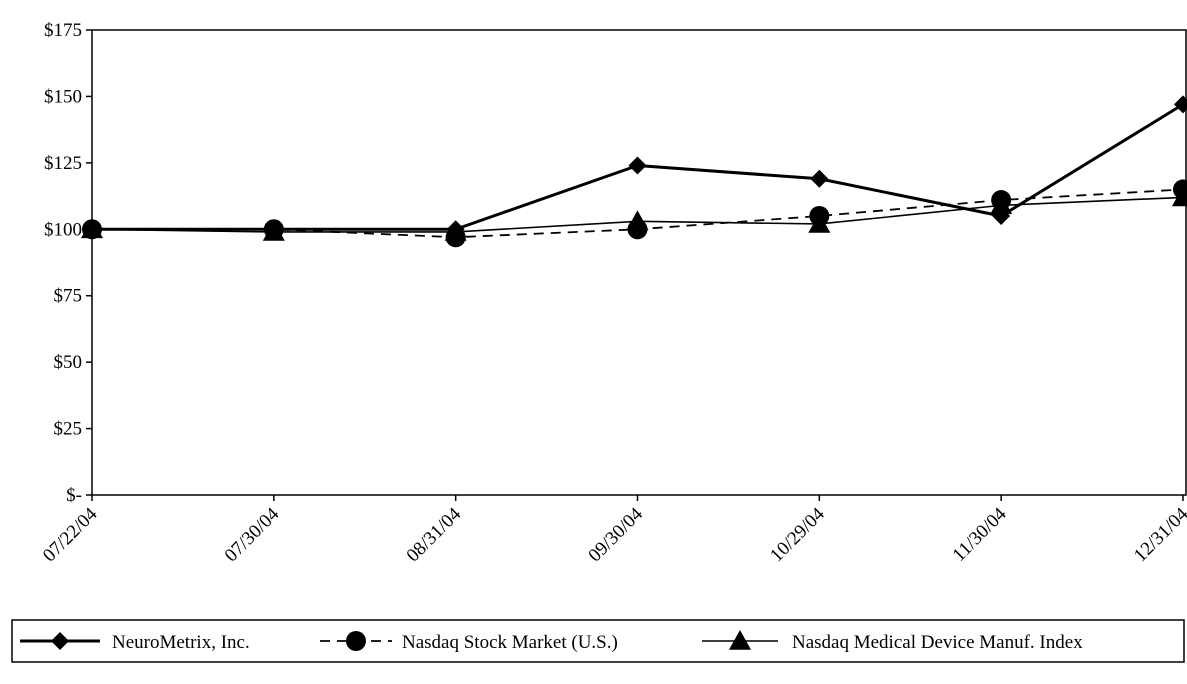 The height and width of the screenshot is (684, 1187). I want to click on legend-label: Nasdaq Medical Device Manuf. Index, so click(937, 642).